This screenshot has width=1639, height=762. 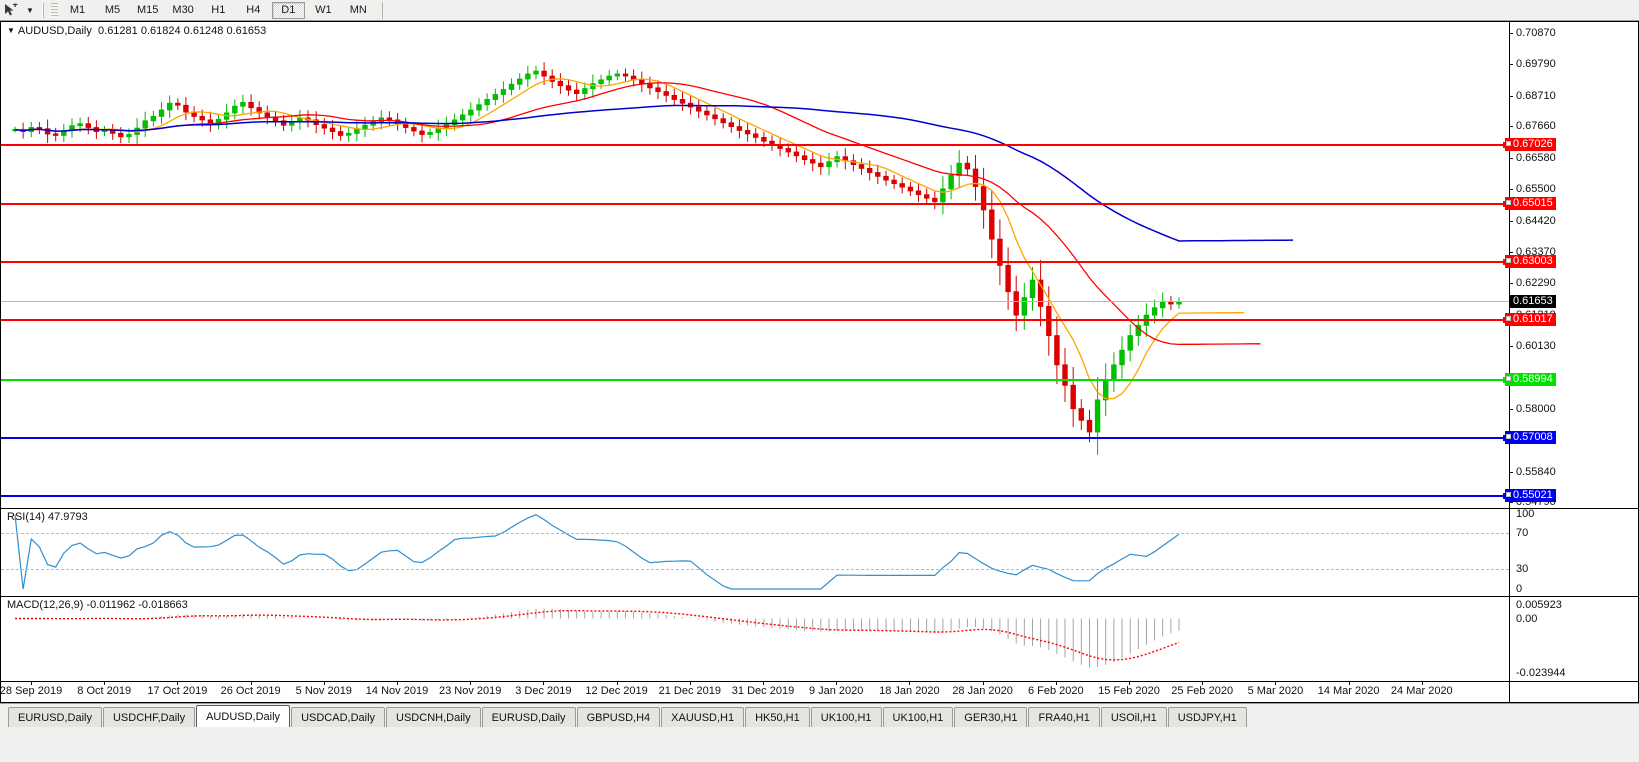 I want to click on rsi-tick: 0, so click(x=1519, y=589).